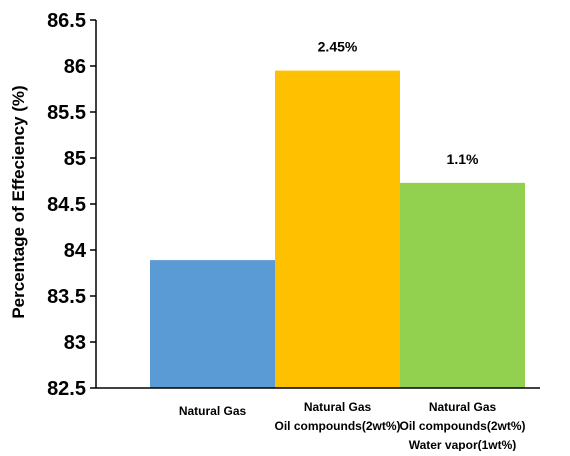 The image size is (570, 456). I want to click on category-label-3-line-1: Natural Gas, so click(463, 407).